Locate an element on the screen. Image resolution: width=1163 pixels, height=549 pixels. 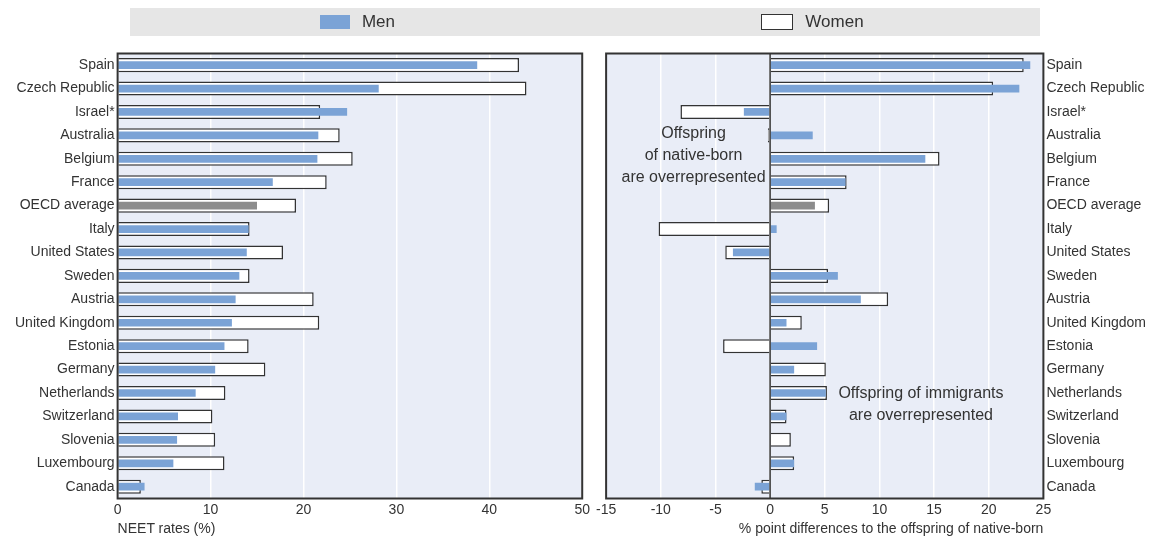
x-tick-label: -10 is located at coordinates (661, 508).